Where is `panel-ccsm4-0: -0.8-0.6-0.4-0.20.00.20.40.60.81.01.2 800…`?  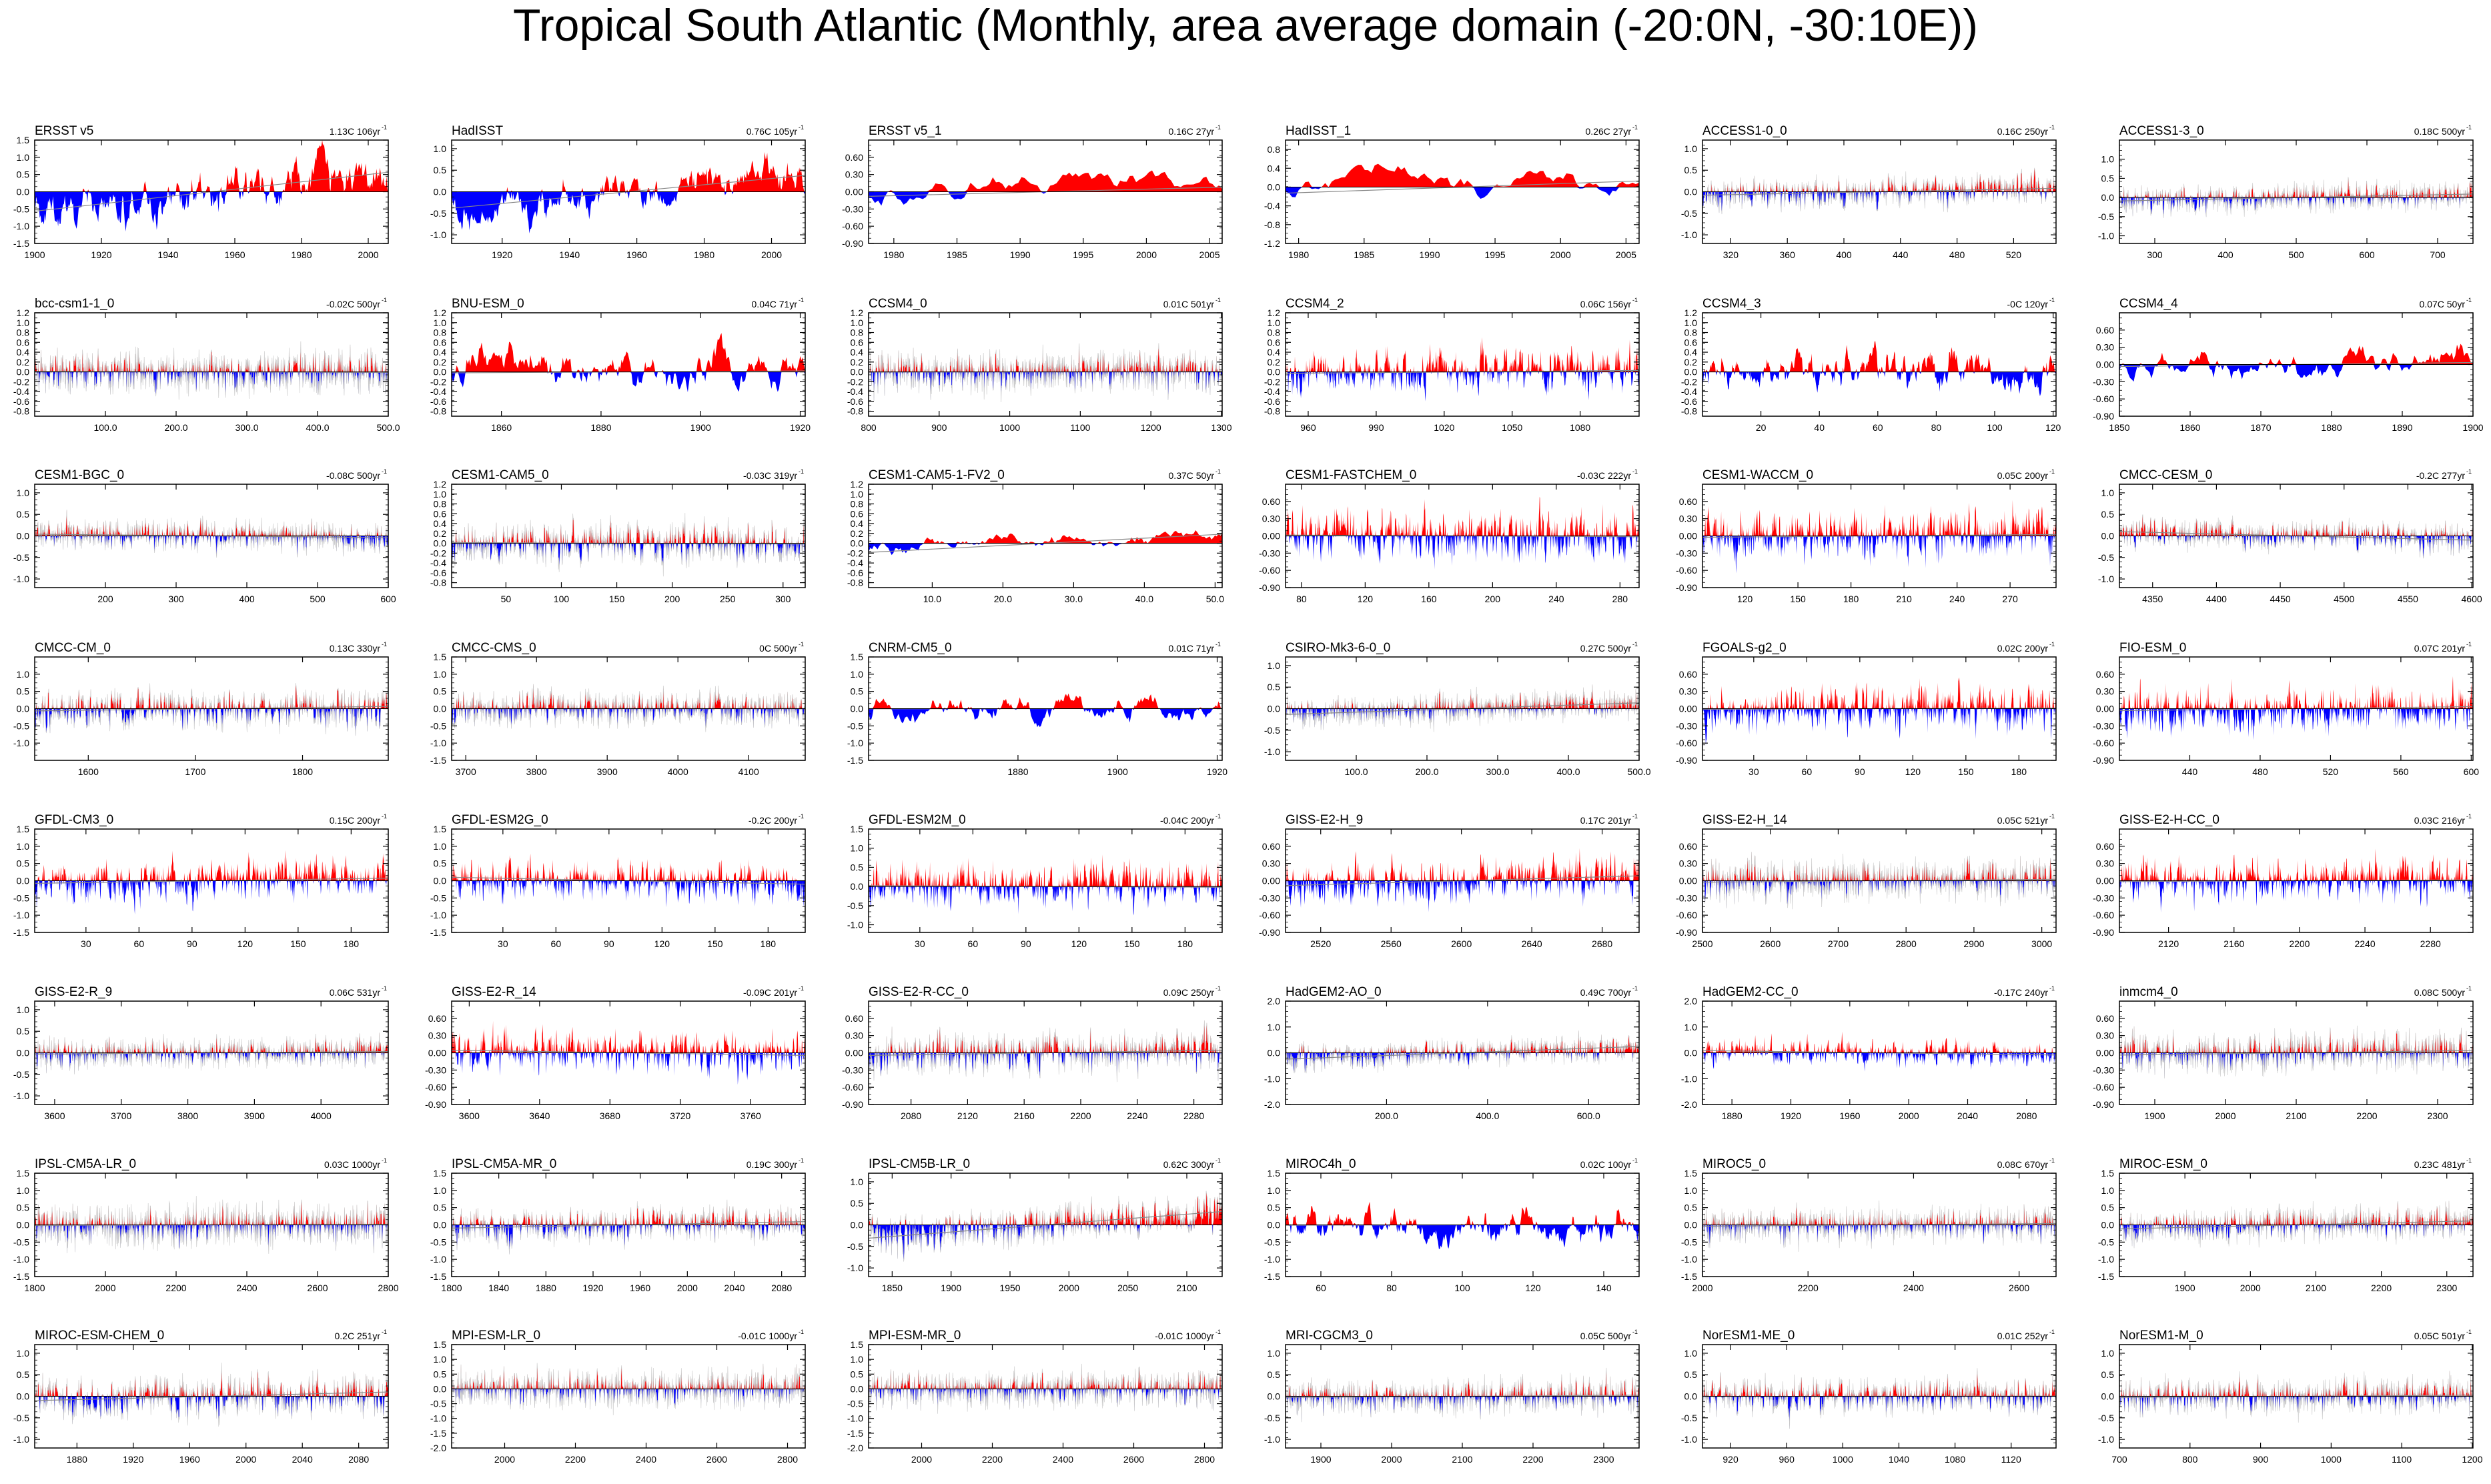 panel-ccsm4-0: -0.8-0.6-0.4-0.20.00.20.40.60.81.01.2 800… is located at coordinates (1039, 365).